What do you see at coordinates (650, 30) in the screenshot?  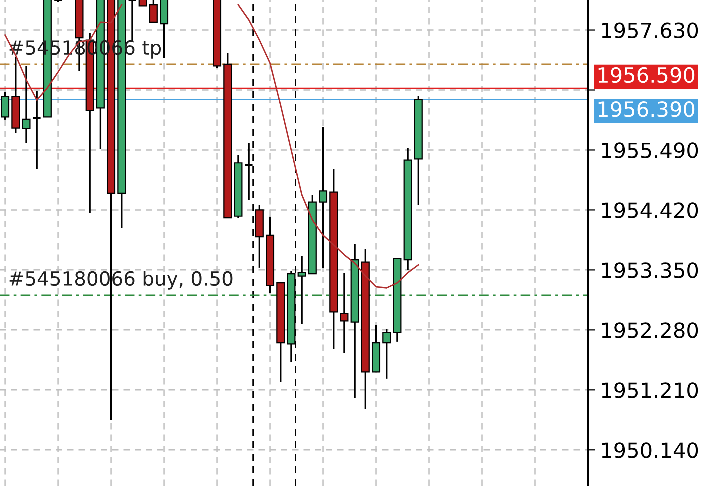 I see `y-tick-label: 1957.630` at bounding box center [650, 30].